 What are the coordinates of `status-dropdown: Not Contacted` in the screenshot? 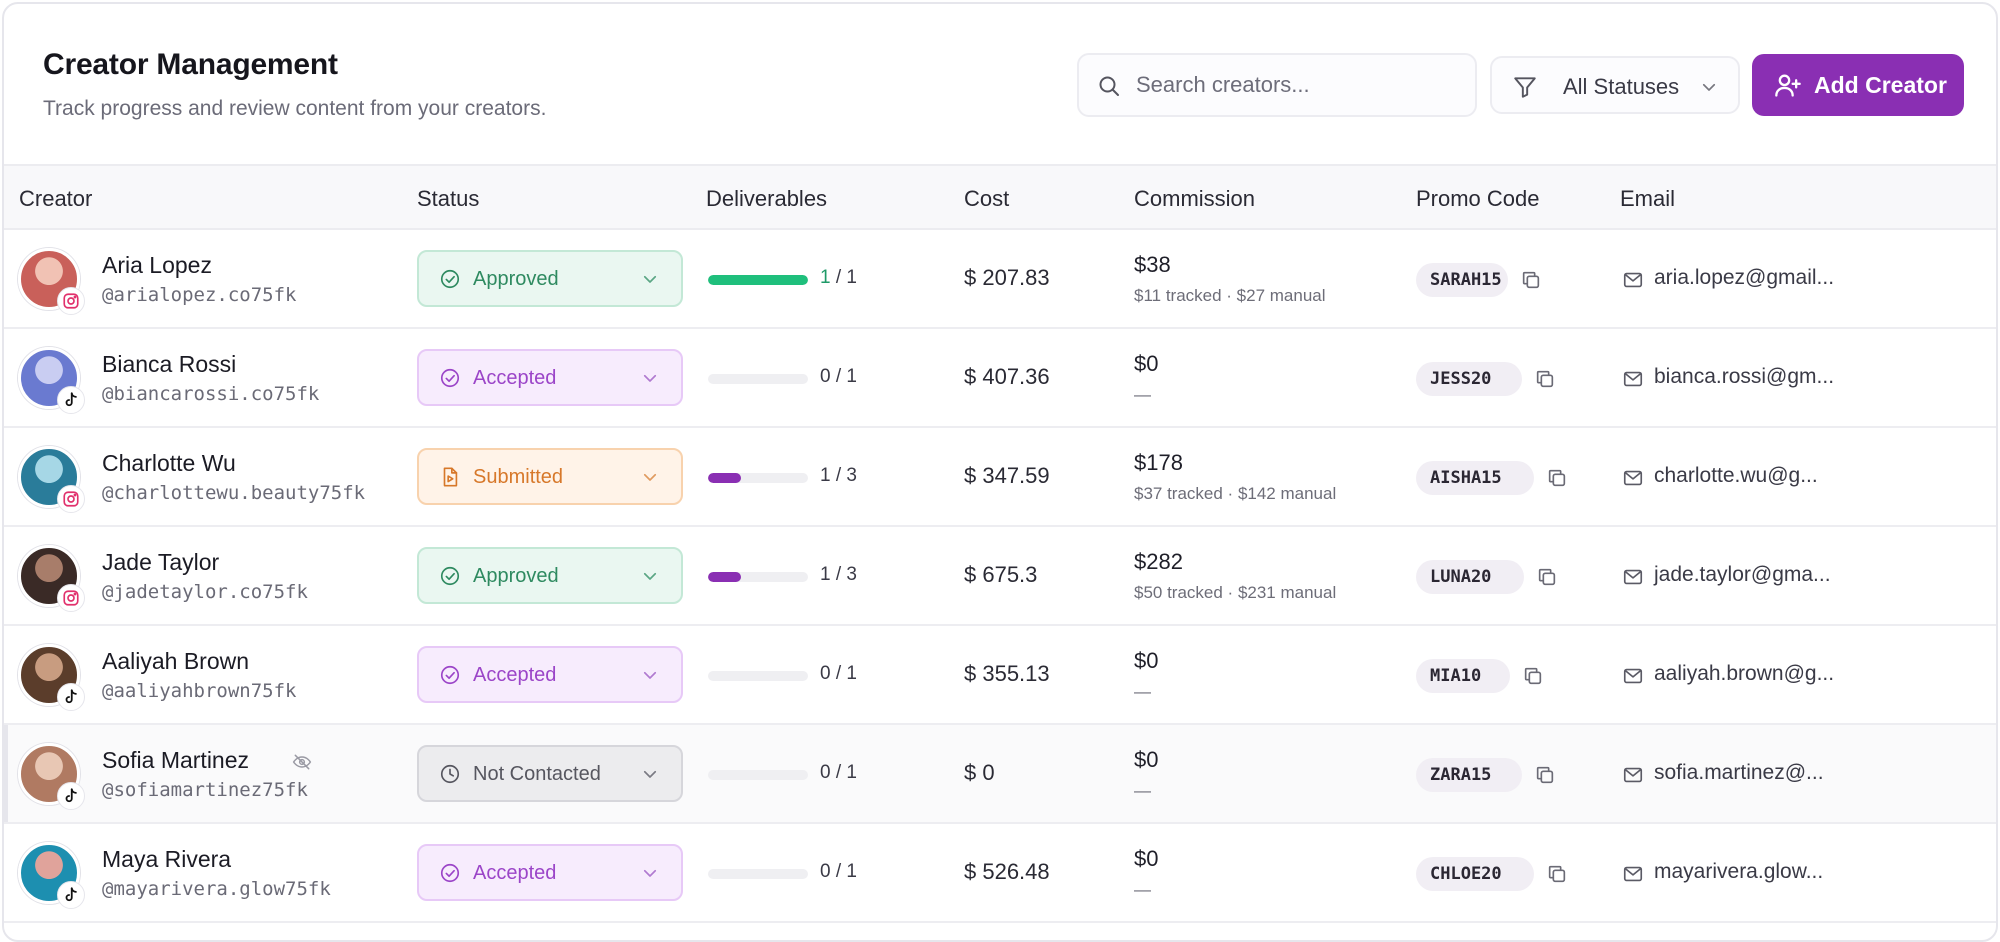 It's located at (550, 773).